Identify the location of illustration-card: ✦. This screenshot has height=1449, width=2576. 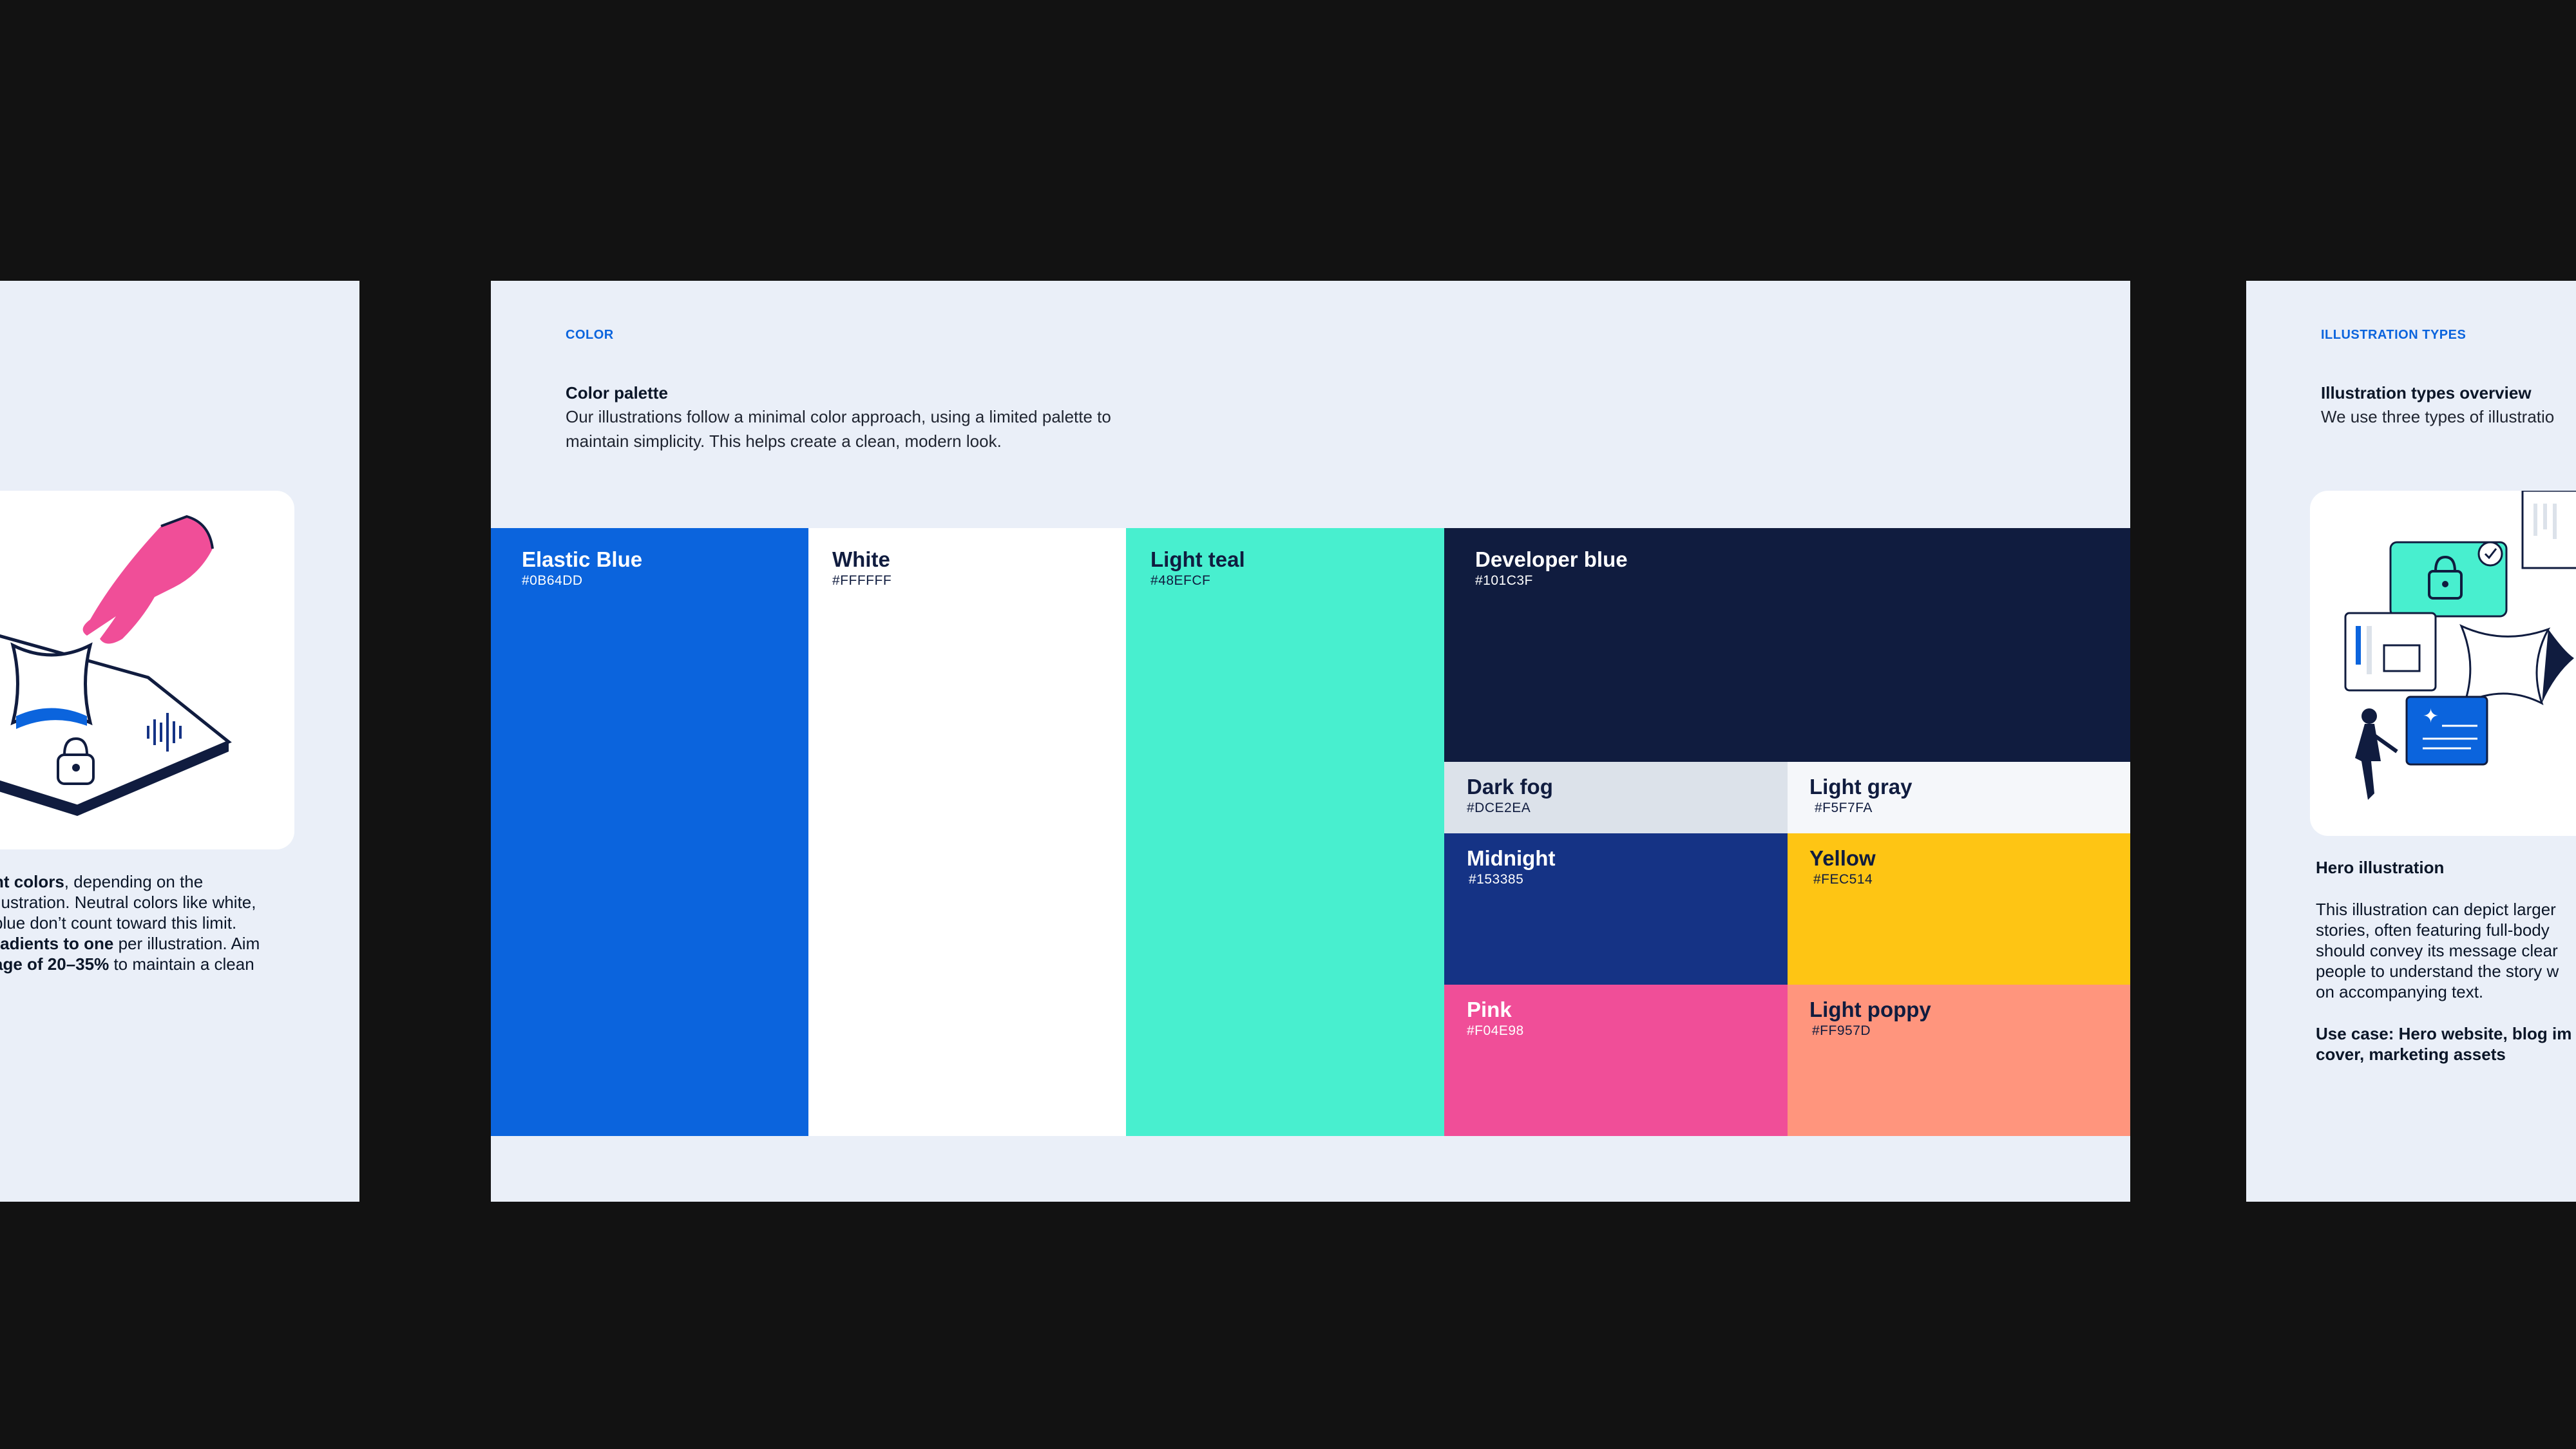
(2443, 662).